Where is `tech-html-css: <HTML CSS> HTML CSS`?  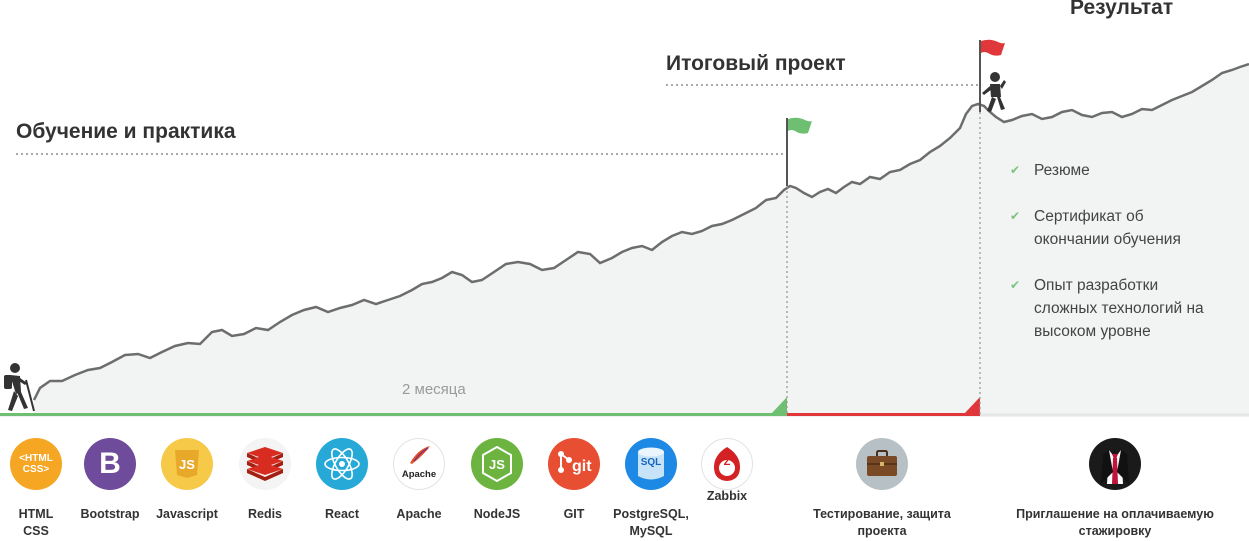
tech-html-css: <HTML CSS> HTML CSS is located at coordinates (38, 489).